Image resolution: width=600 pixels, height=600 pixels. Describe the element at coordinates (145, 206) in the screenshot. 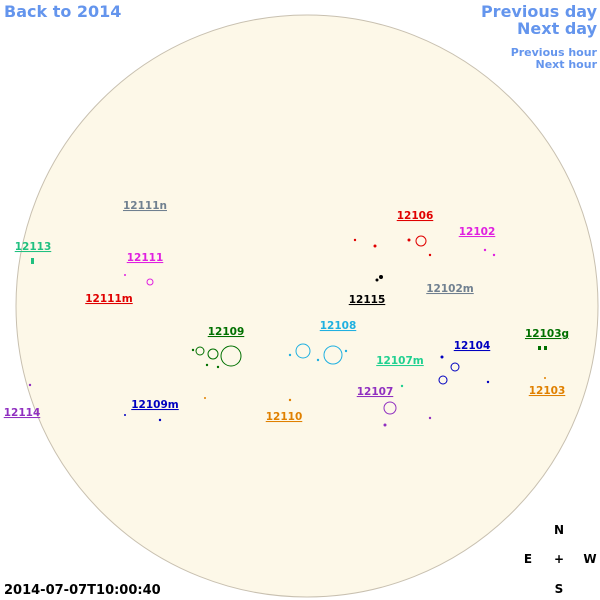

I see `region-label: 12111n` at that location.